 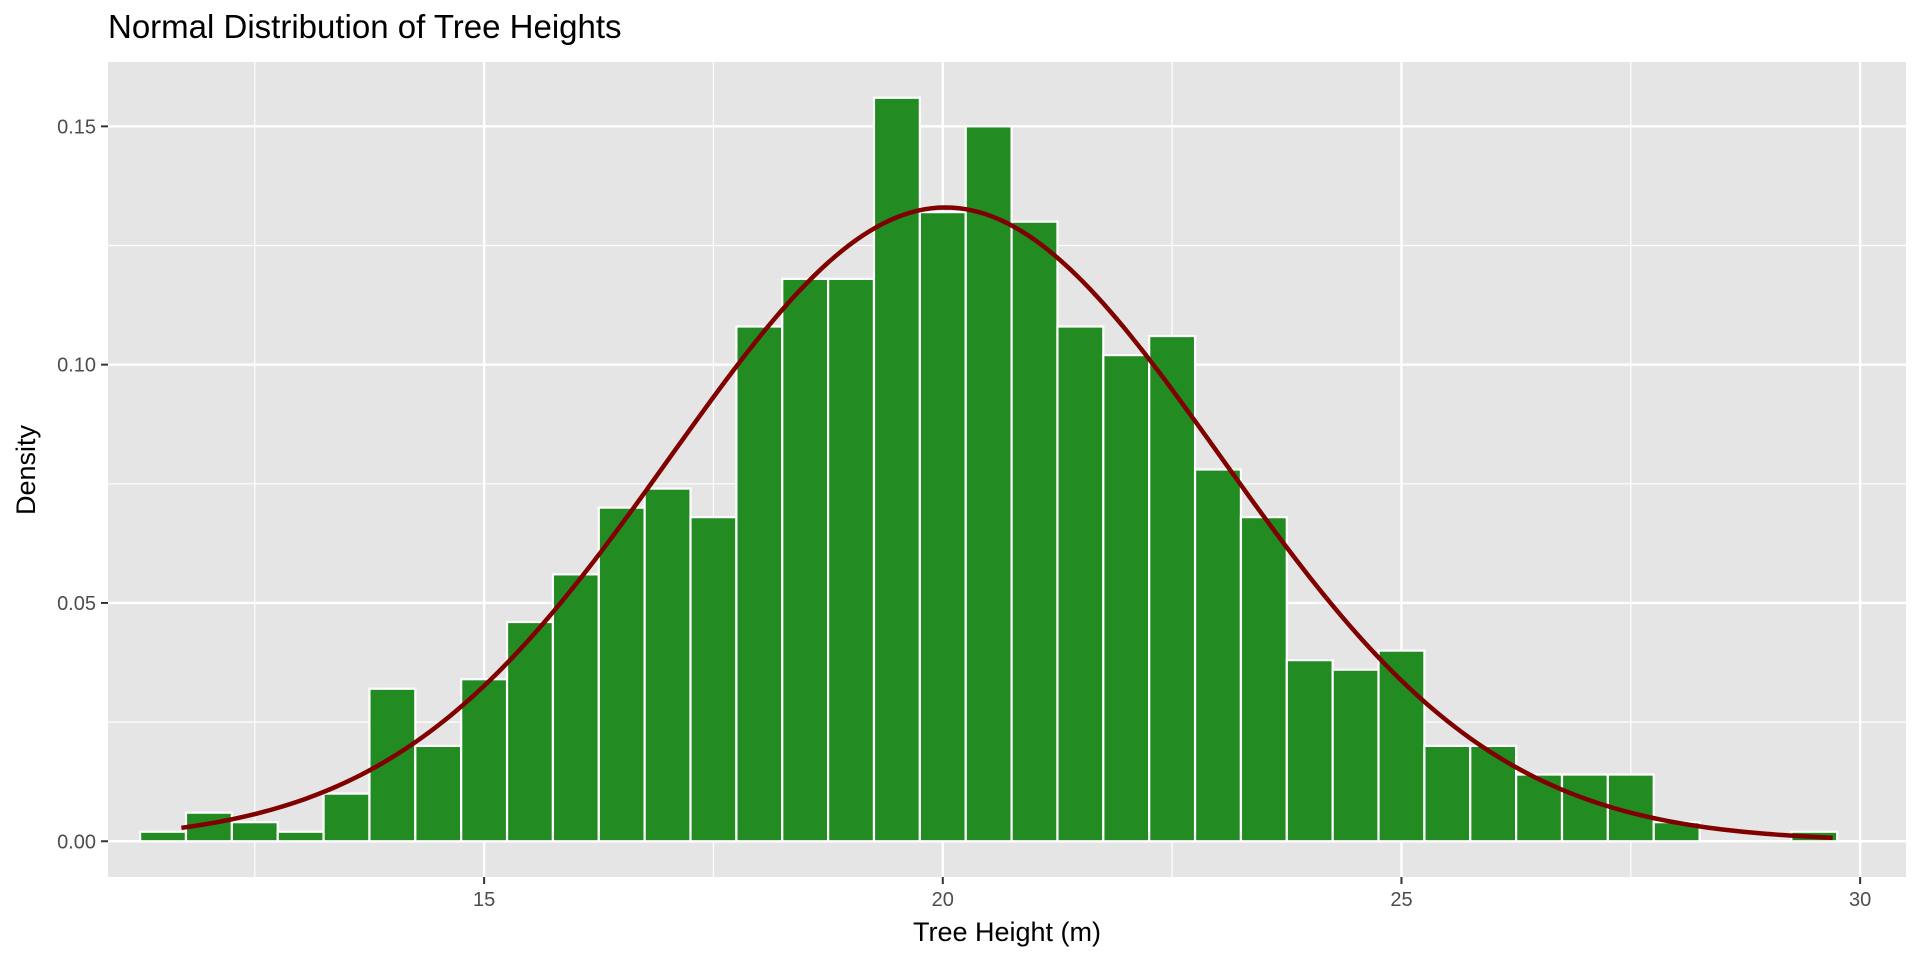 What do you see at coordinates (1860, 900) in the screenshot?
I see `x-tick-label: 30` at bounding box center [1860, 900].